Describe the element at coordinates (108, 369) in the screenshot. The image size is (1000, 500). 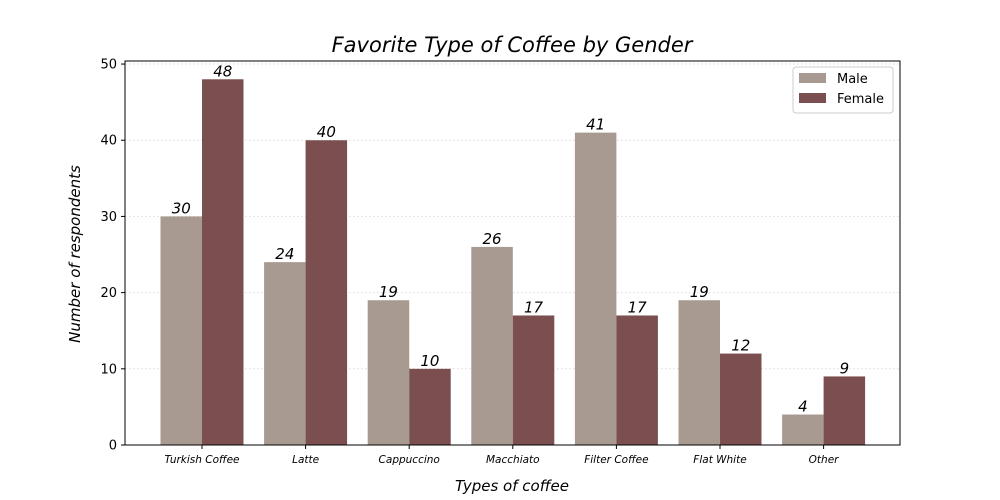
I see `y-tick-label: 10` at that location.